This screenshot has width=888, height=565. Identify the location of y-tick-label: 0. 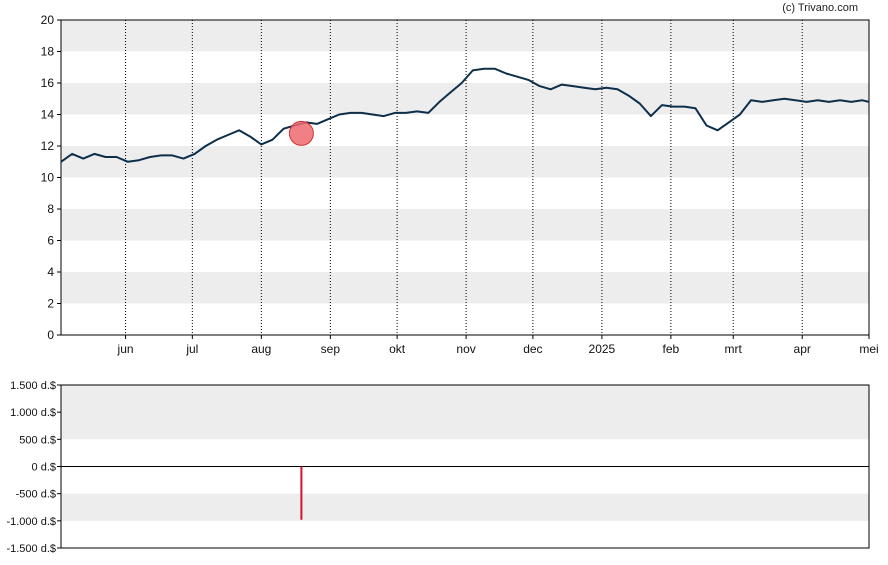
(50, 335).